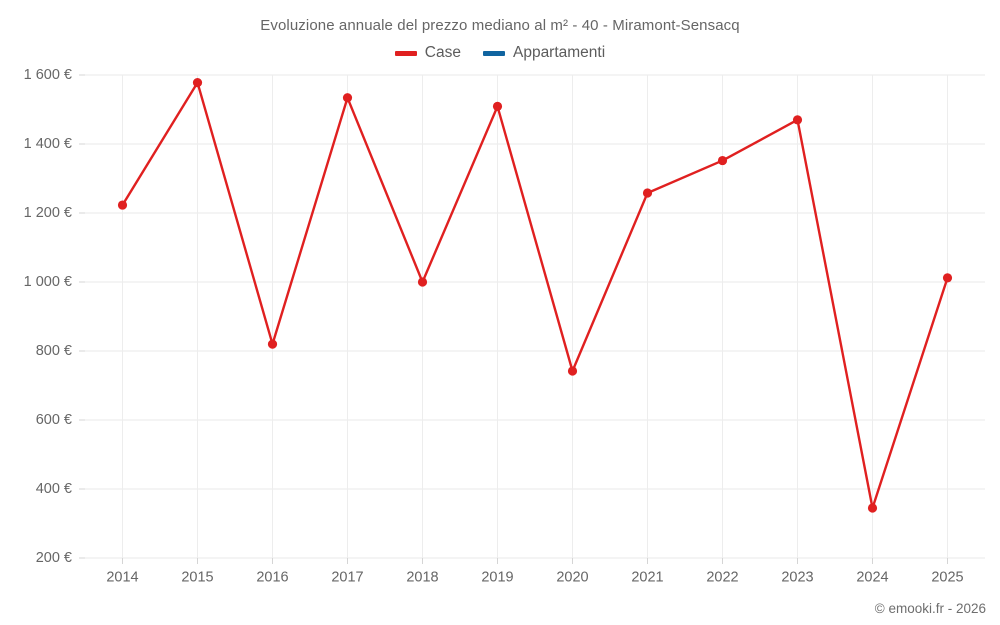 This screenshot has width=1000, height=625. What do you see at coordinates (272, 578) in the screenshot?
I see `x-tick-label: 2016` at bounding box center [272, 578].